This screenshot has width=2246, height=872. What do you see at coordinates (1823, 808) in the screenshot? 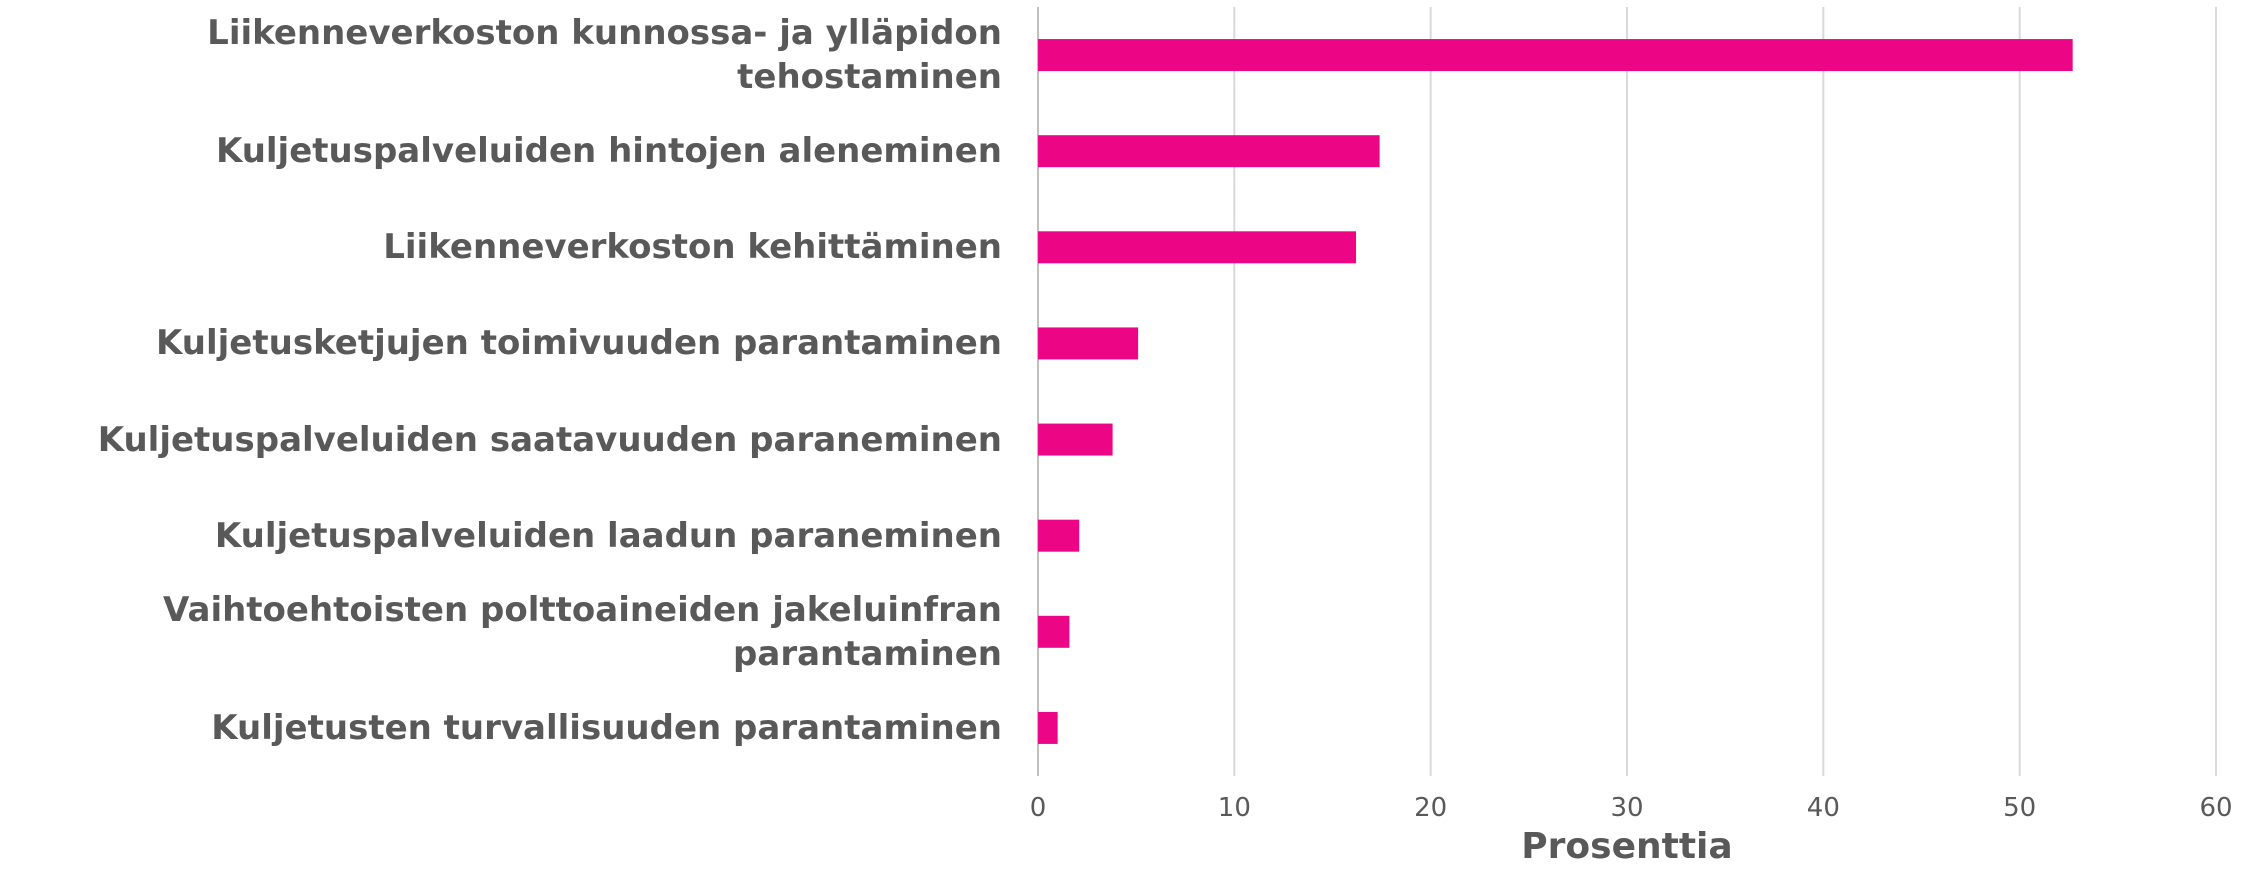
I see `x-tick-label: 40` at bounding box center [1823, 808].